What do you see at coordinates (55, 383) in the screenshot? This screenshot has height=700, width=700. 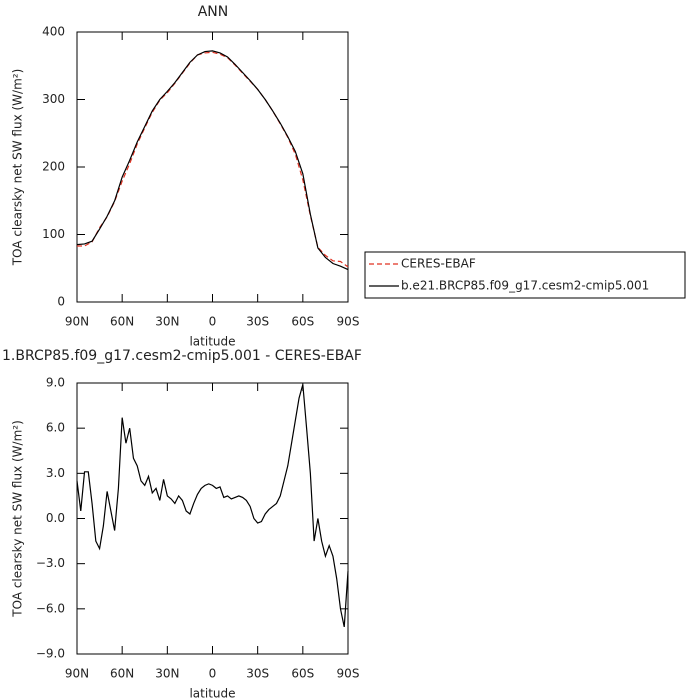 I see `y-tick-label: 9.0` at bounding box center [55, 383].